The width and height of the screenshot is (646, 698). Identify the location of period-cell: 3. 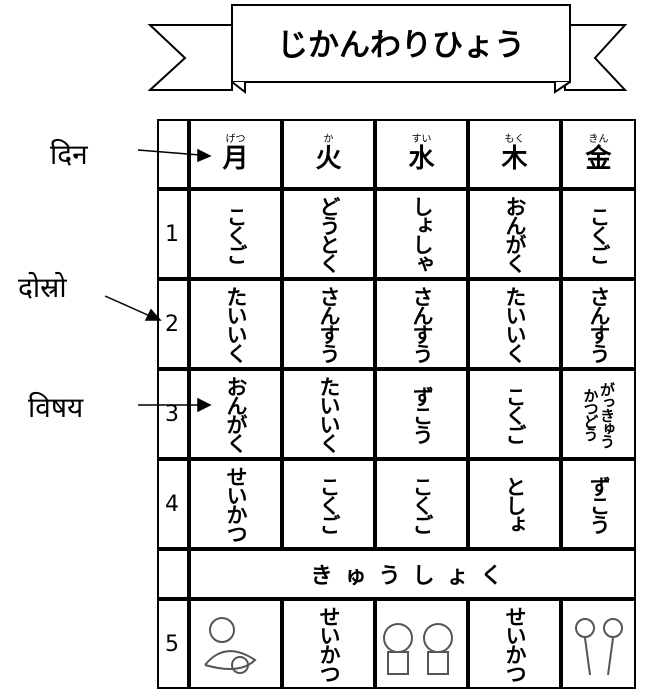
(173, 414).